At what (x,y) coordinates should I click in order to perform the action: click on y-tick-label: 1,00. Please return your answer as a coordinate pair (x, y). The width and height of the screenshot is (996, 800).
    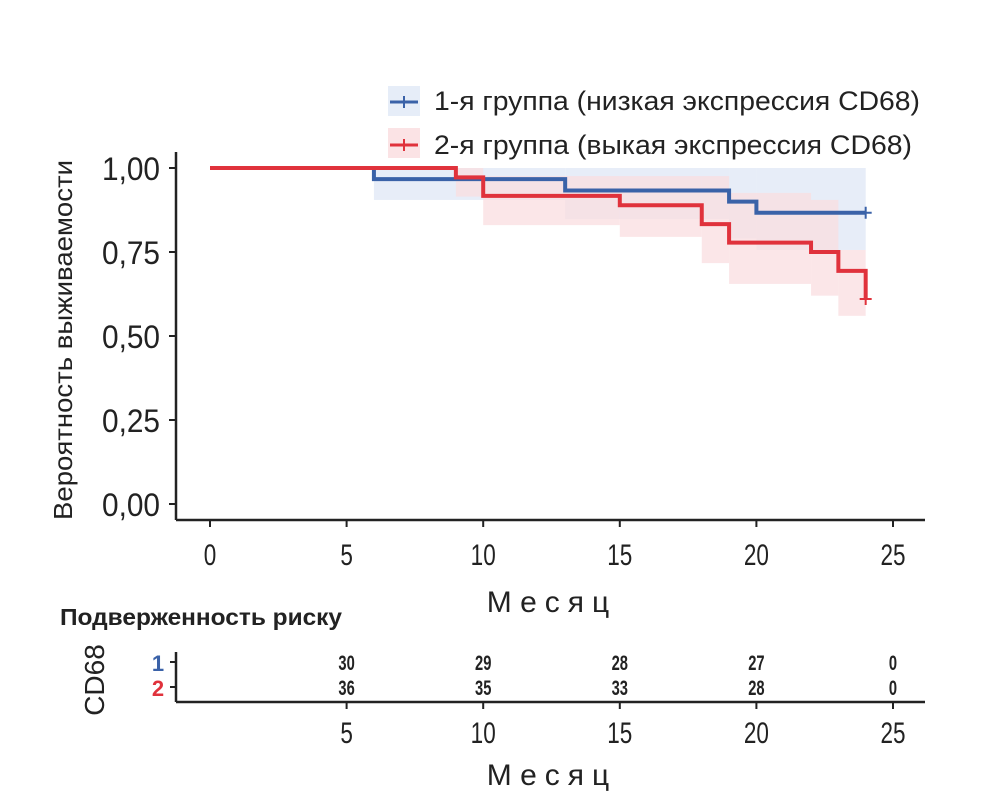
    Looking at the image, I should click on (131, 169).